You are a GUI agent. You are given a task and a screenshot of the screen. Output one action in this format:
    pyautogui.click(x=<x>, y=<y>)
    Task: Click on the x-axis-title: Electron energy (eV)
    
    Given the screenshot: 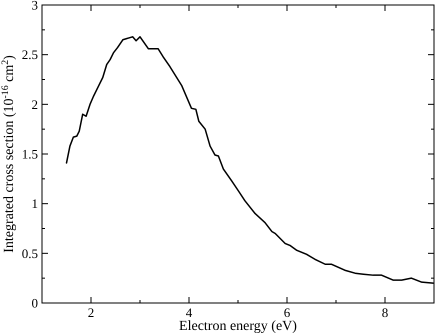 What is the action you would take?
    pyautogui.click(x=238, y=326)
    